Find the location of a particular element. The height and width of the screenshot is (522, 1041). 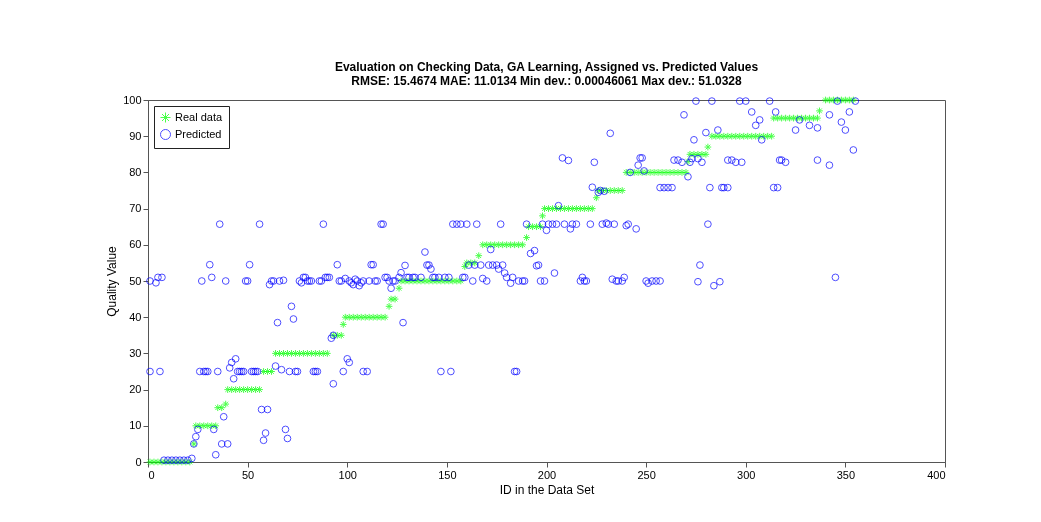

x-tick-label: 400 is located at coordinates (936, 474).